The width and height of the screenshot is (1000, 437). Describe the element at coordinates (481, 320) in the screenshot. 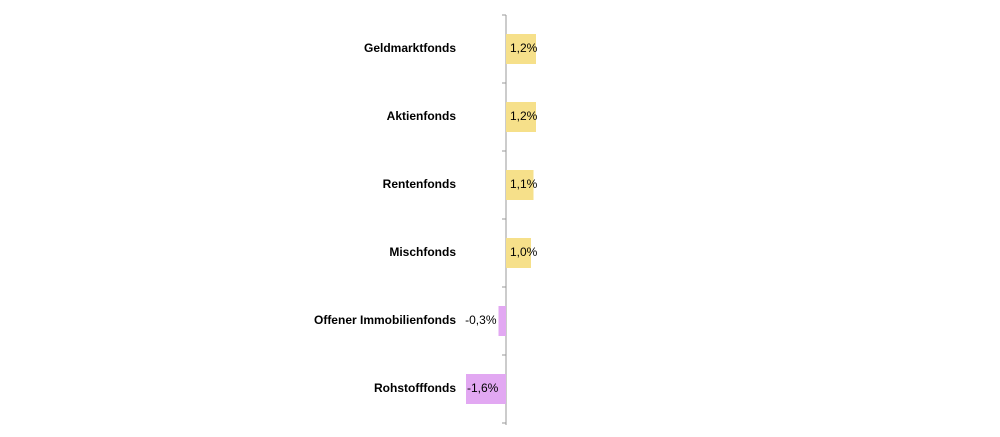

I see `value-label: -0,3%` at that location.